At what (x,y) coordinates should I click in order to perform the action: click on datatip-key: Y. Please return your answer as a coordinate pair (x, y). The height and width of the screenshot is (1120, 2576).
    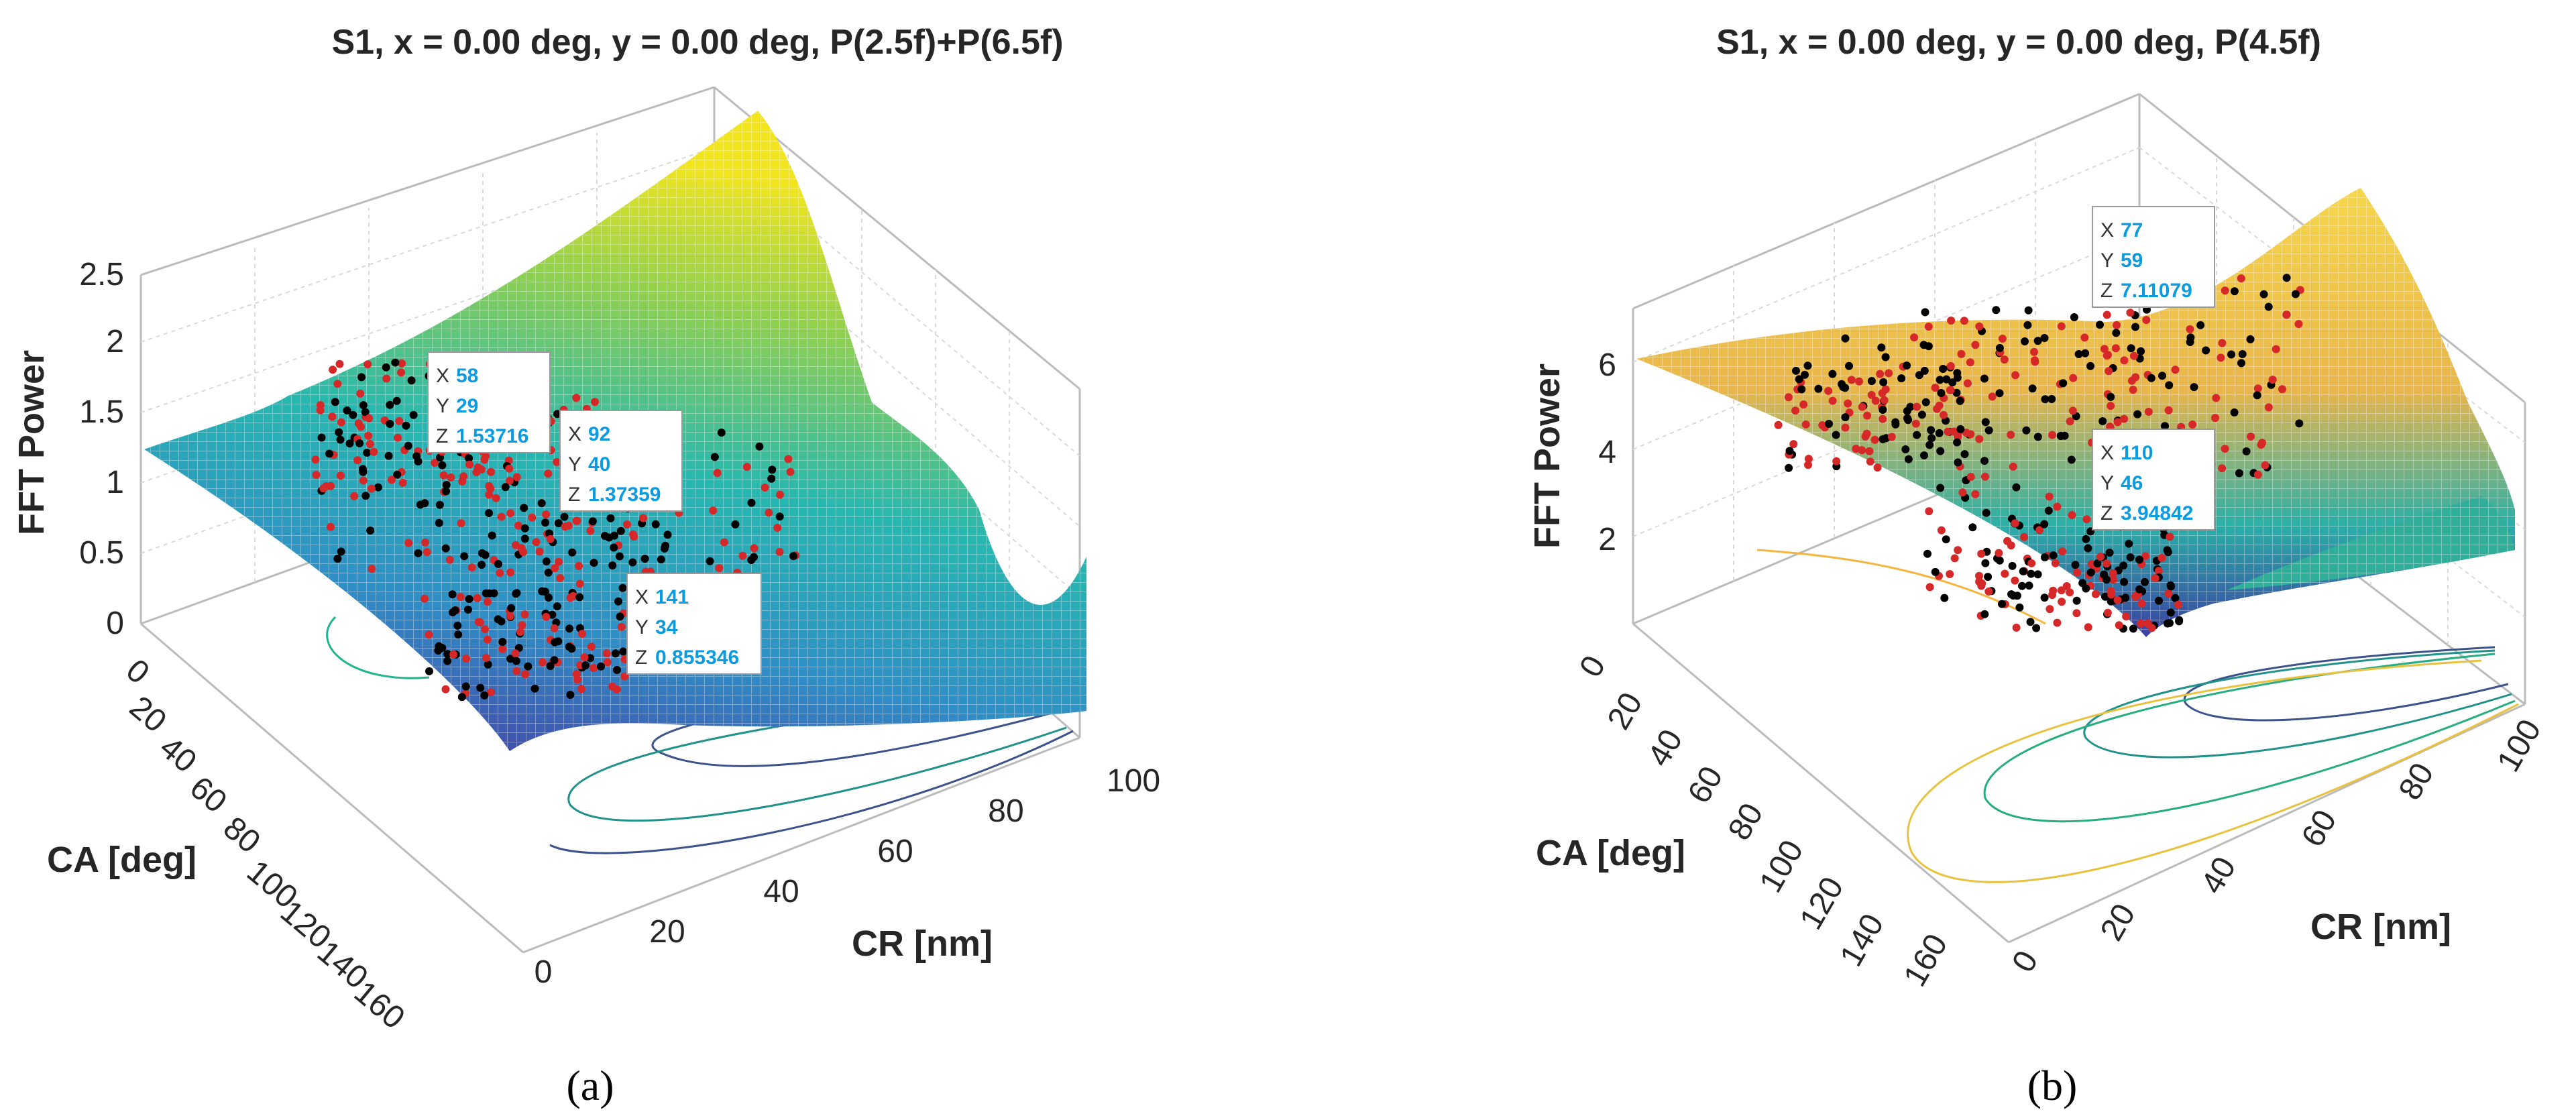
    Looking at the image, I should click on (442, 406).